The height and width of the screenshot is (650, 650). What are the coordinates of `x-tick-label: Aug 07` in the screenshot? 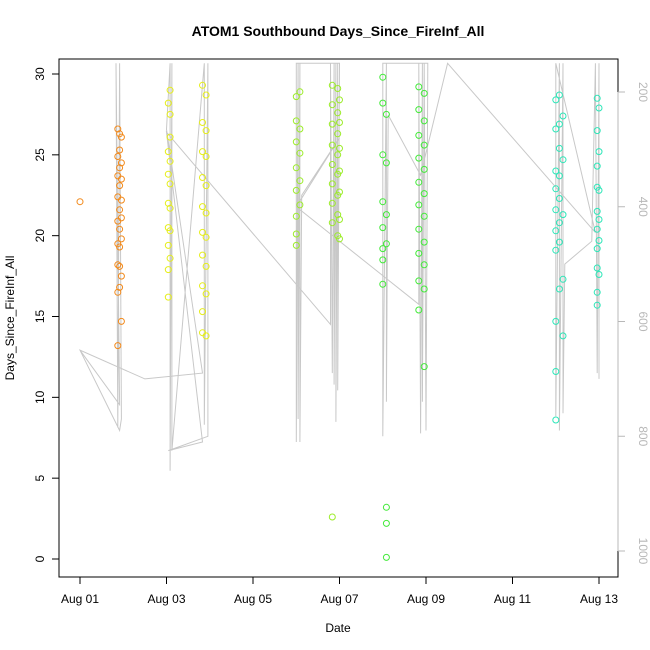 It's located at (339, 599).